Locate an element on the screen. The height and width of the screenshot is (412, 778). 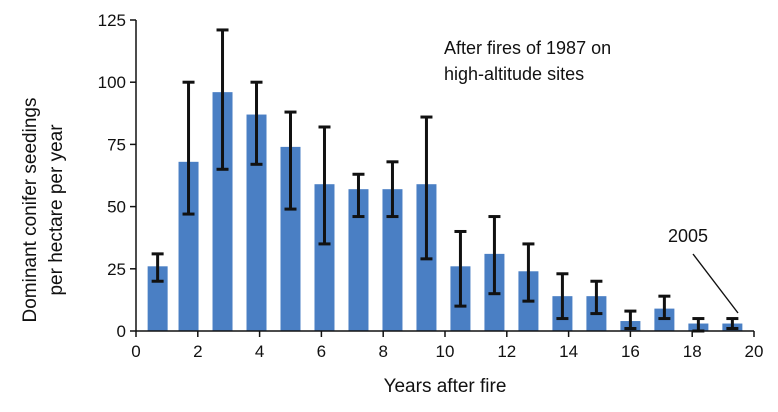
y-tick-label: 125 is located at coordinates (112, 20).